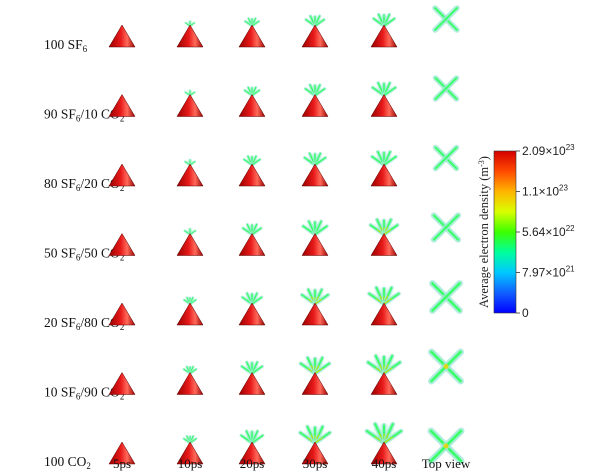 Image resolution: width=593 pixels, height=474 pixels. What do you see at coordinates (190, 314) in the screenshot?
I see `electrode-cone-r5-c2` at bounding box center [190, 314].